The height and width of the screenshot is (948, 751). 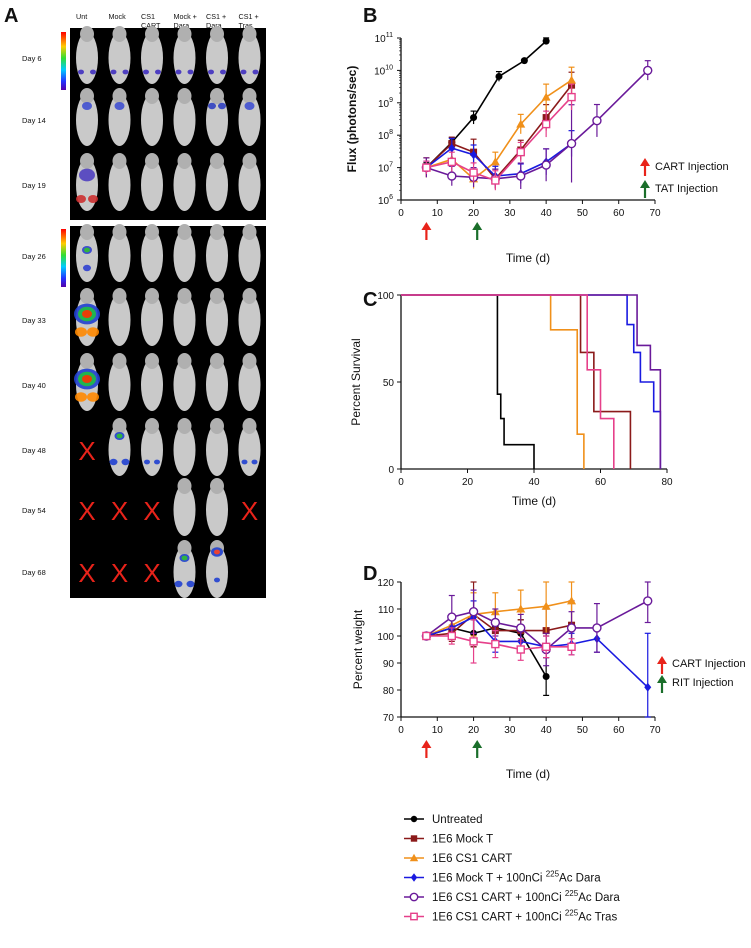 I want to click on imaging-panel-top, so click(x=168, y=124).